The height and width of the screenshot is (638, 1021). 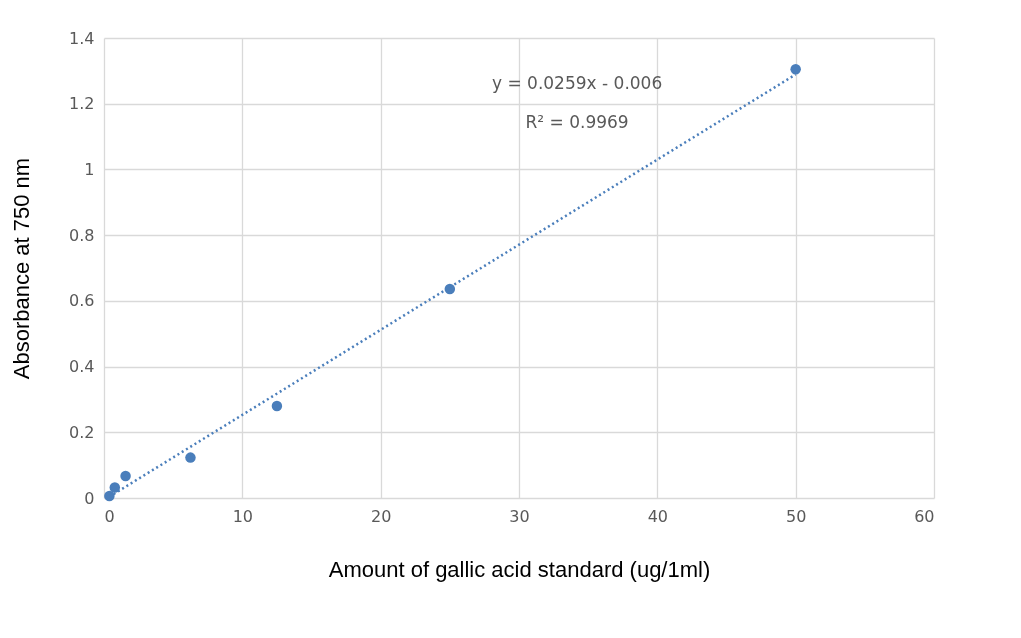 What do you see at coordinates (82, 432) in the screenshot?
I see `y-tick-label: 0.2` at bounding box center [82, 432].